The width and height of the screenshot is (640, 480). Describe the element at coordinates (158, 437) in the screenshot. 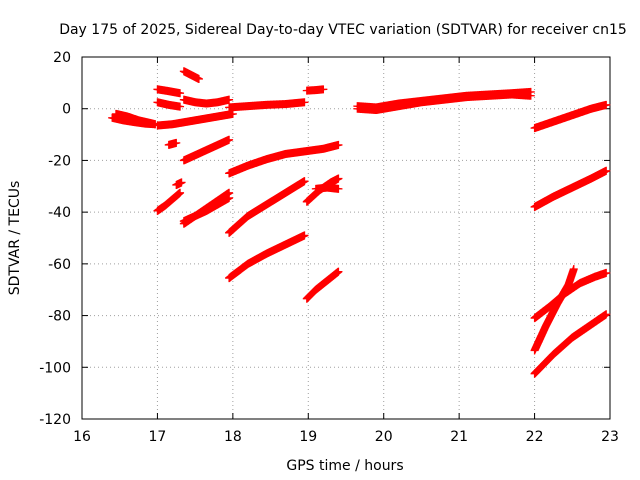

I see `x-tick-label: 17` at that location.